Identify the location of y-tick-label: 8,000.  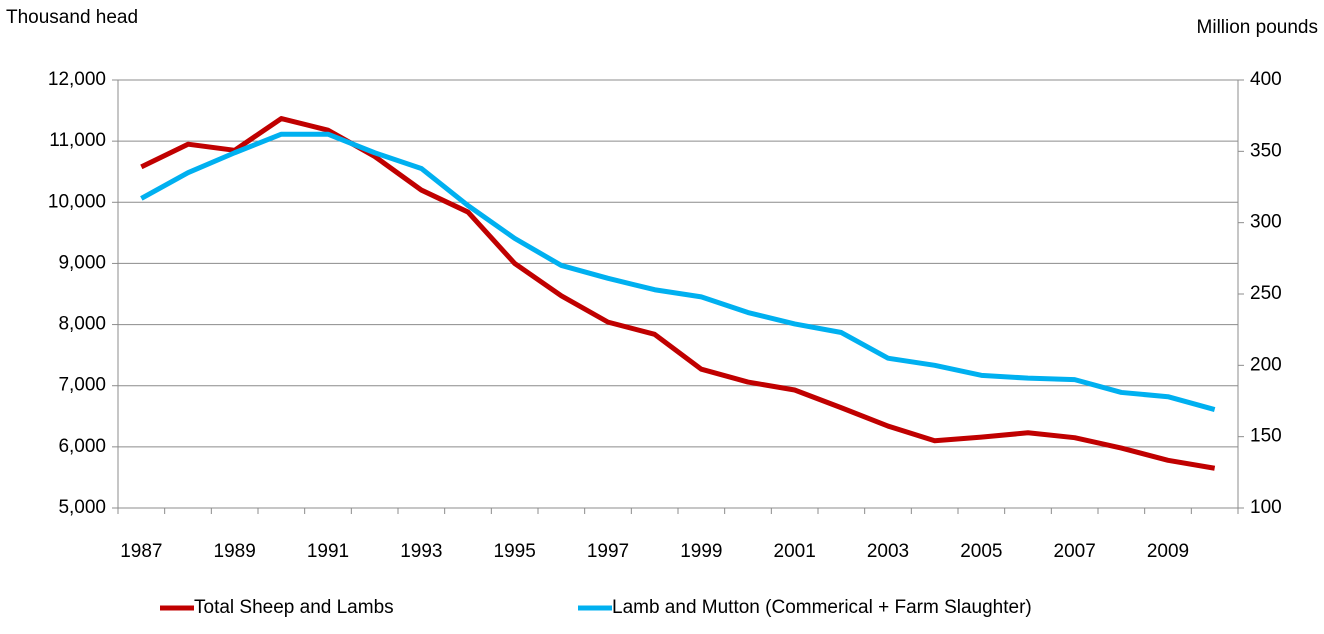
(82, 324).